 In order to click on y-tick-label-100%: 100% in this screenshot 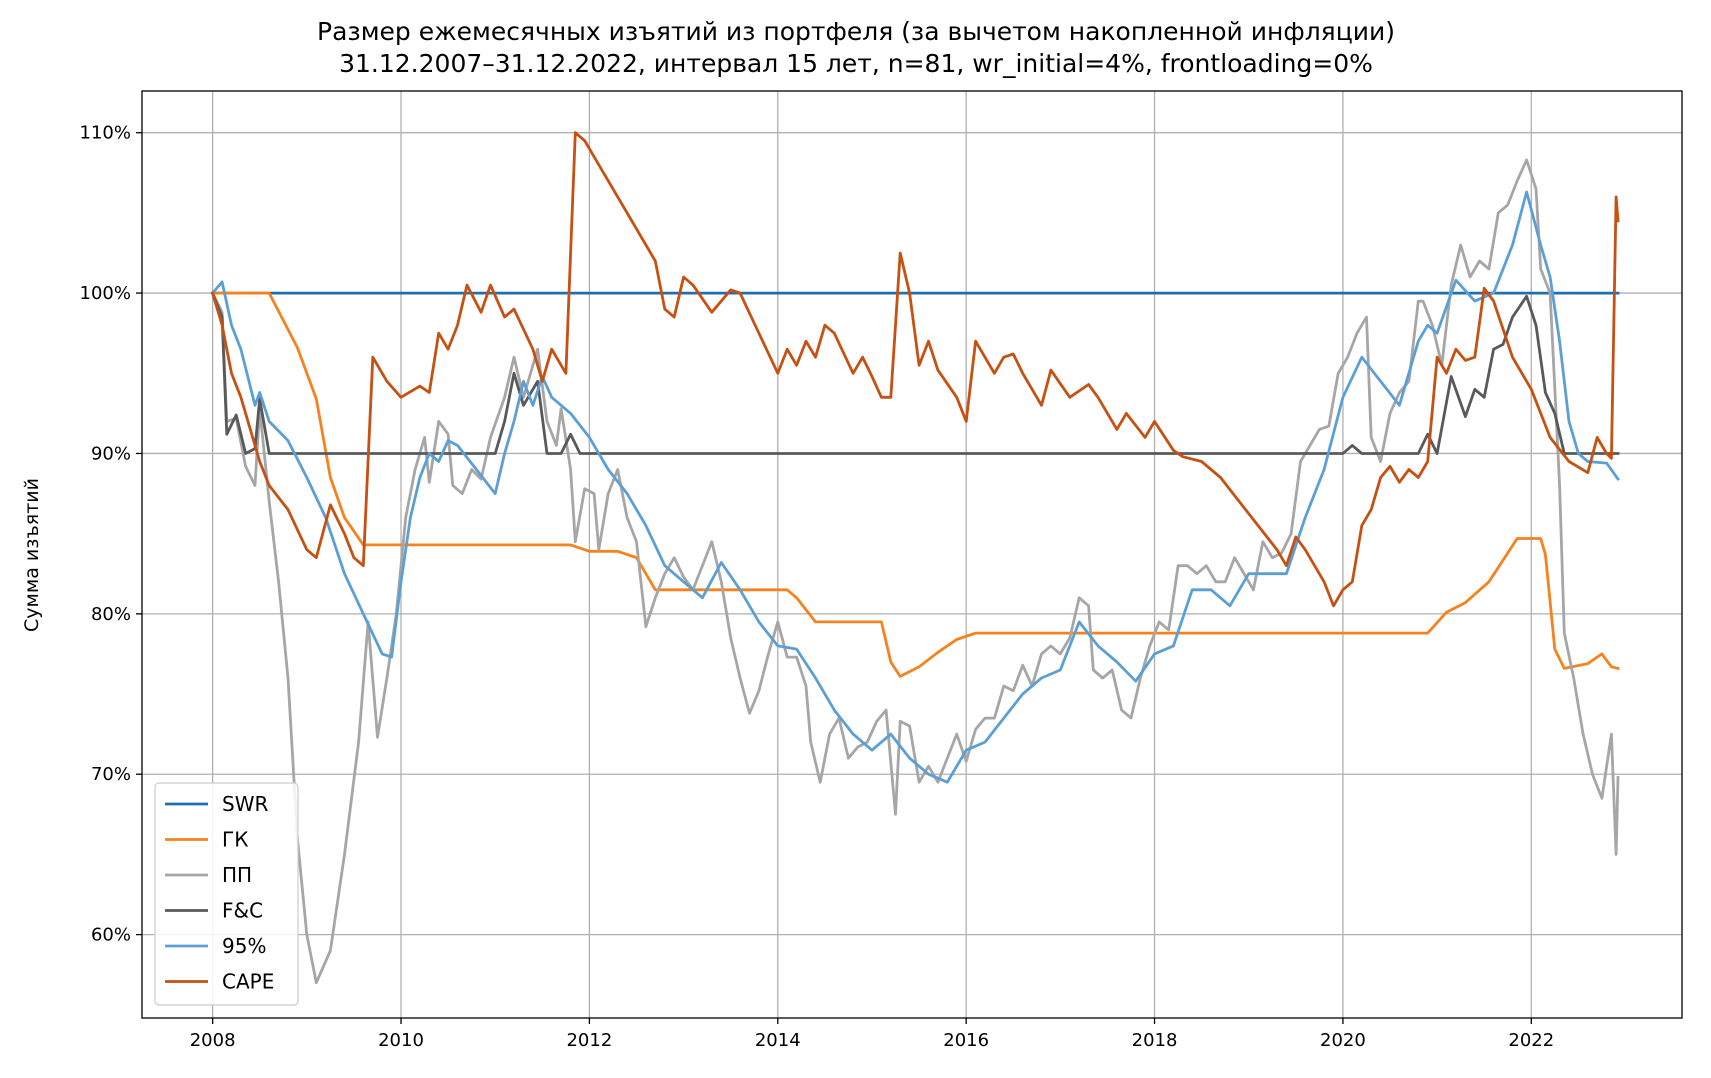, I will do `click(105, 293)`.